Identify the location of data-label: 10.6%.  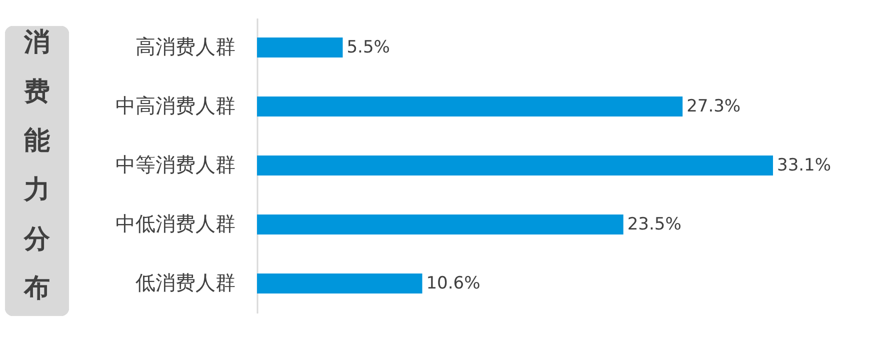
(453, 284).